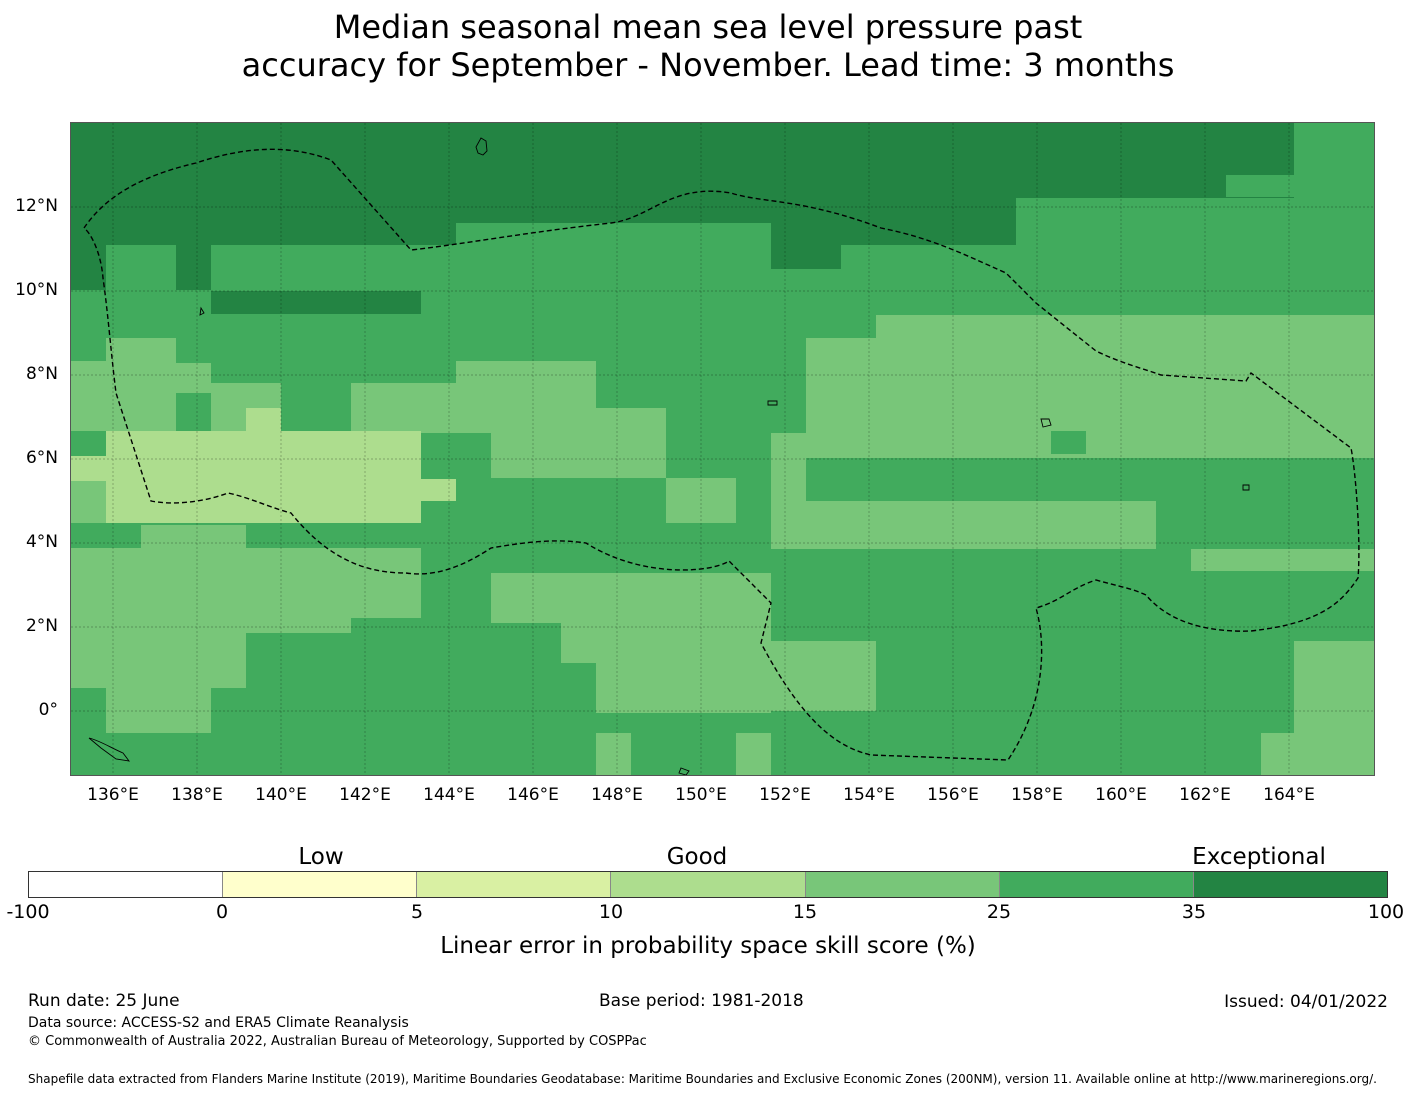 This screenshot has height=1095, width=1416. I want to click on island-kosrae-outline, so click(1246, 487).